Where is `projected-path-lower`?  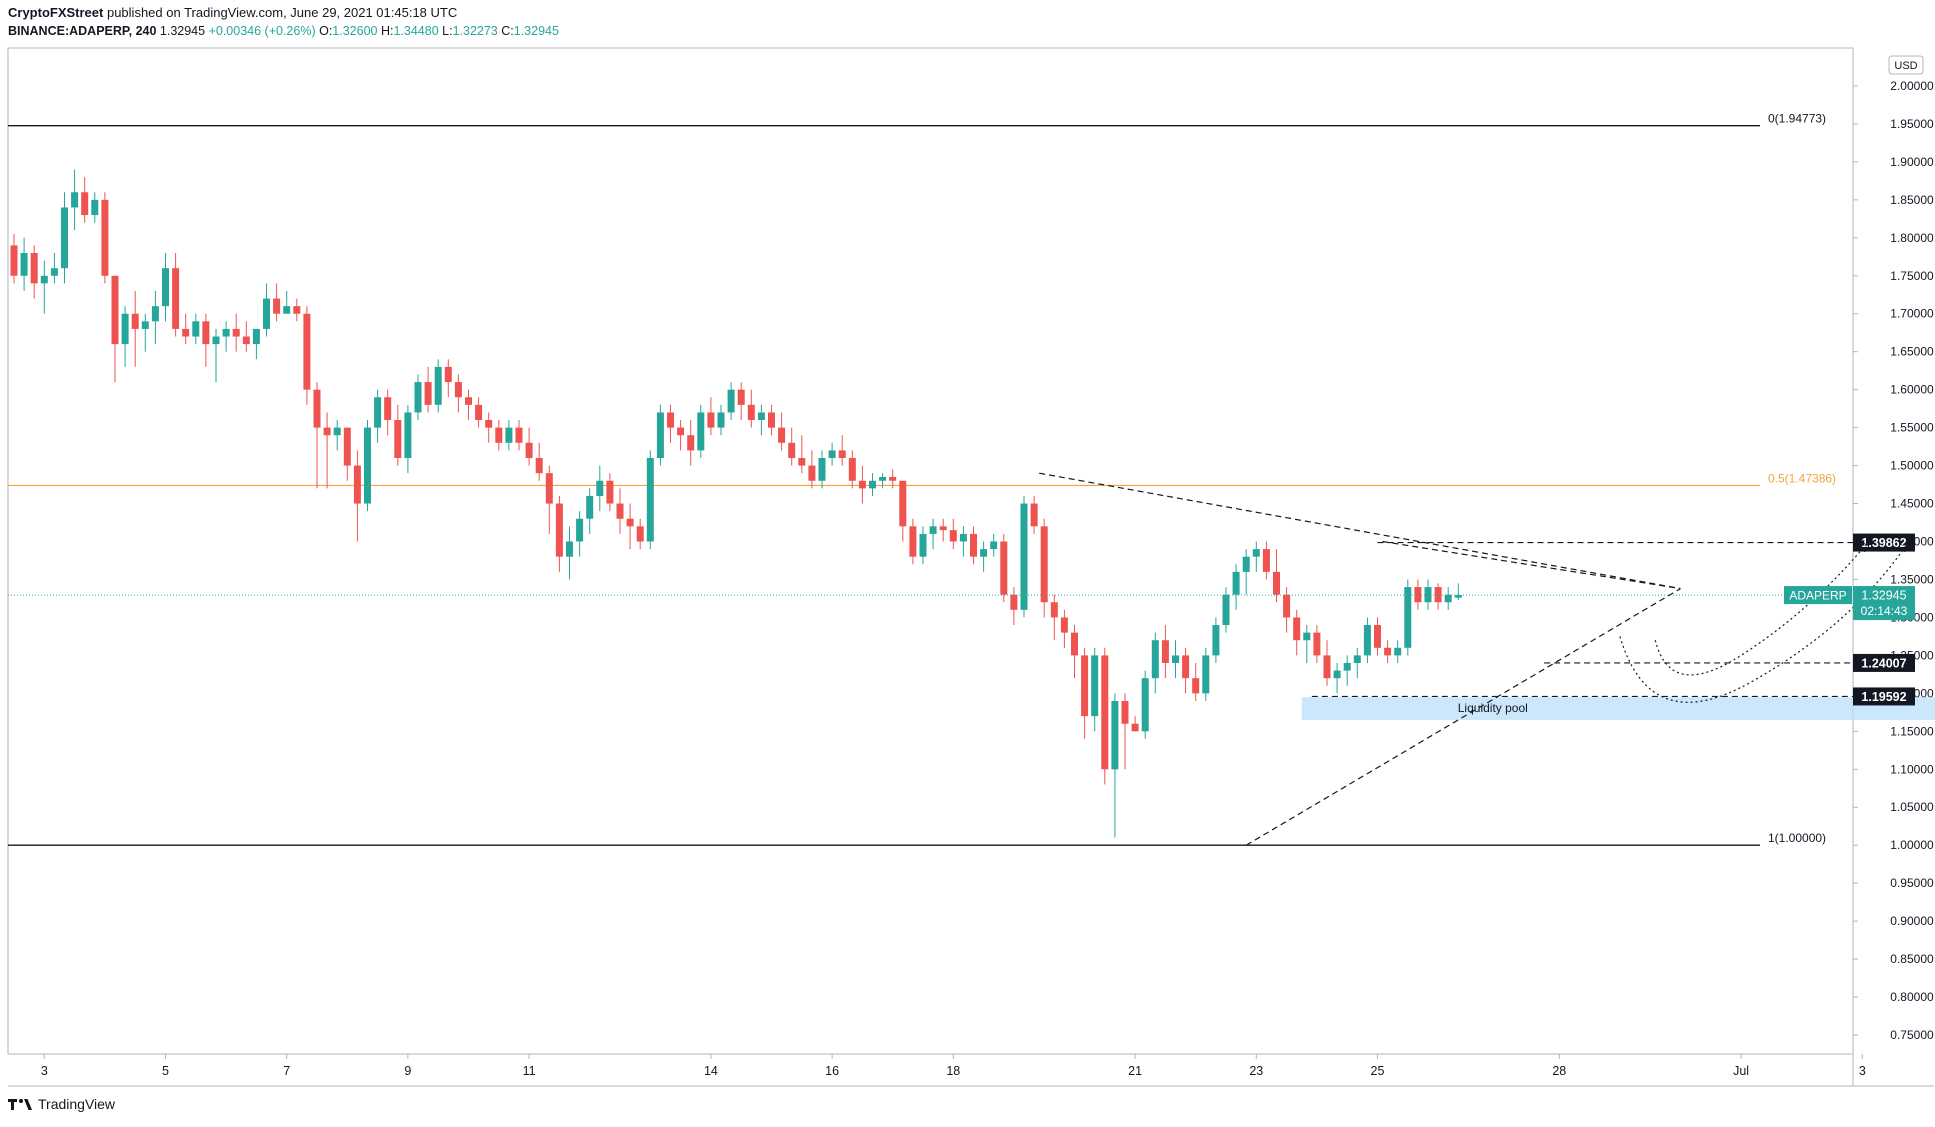 projected-path-lower is located at coordinates (1764, 622).